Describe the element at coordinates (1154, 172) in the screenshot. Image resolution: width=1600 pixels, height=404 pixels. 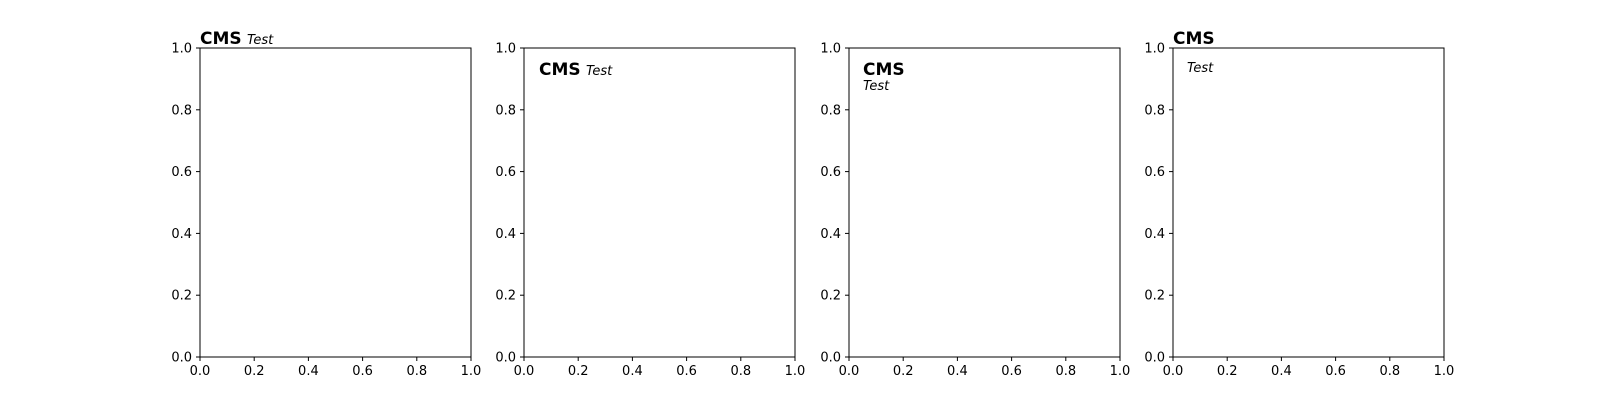
I see `chart-4-y-tick-label: 0.6` at that location.